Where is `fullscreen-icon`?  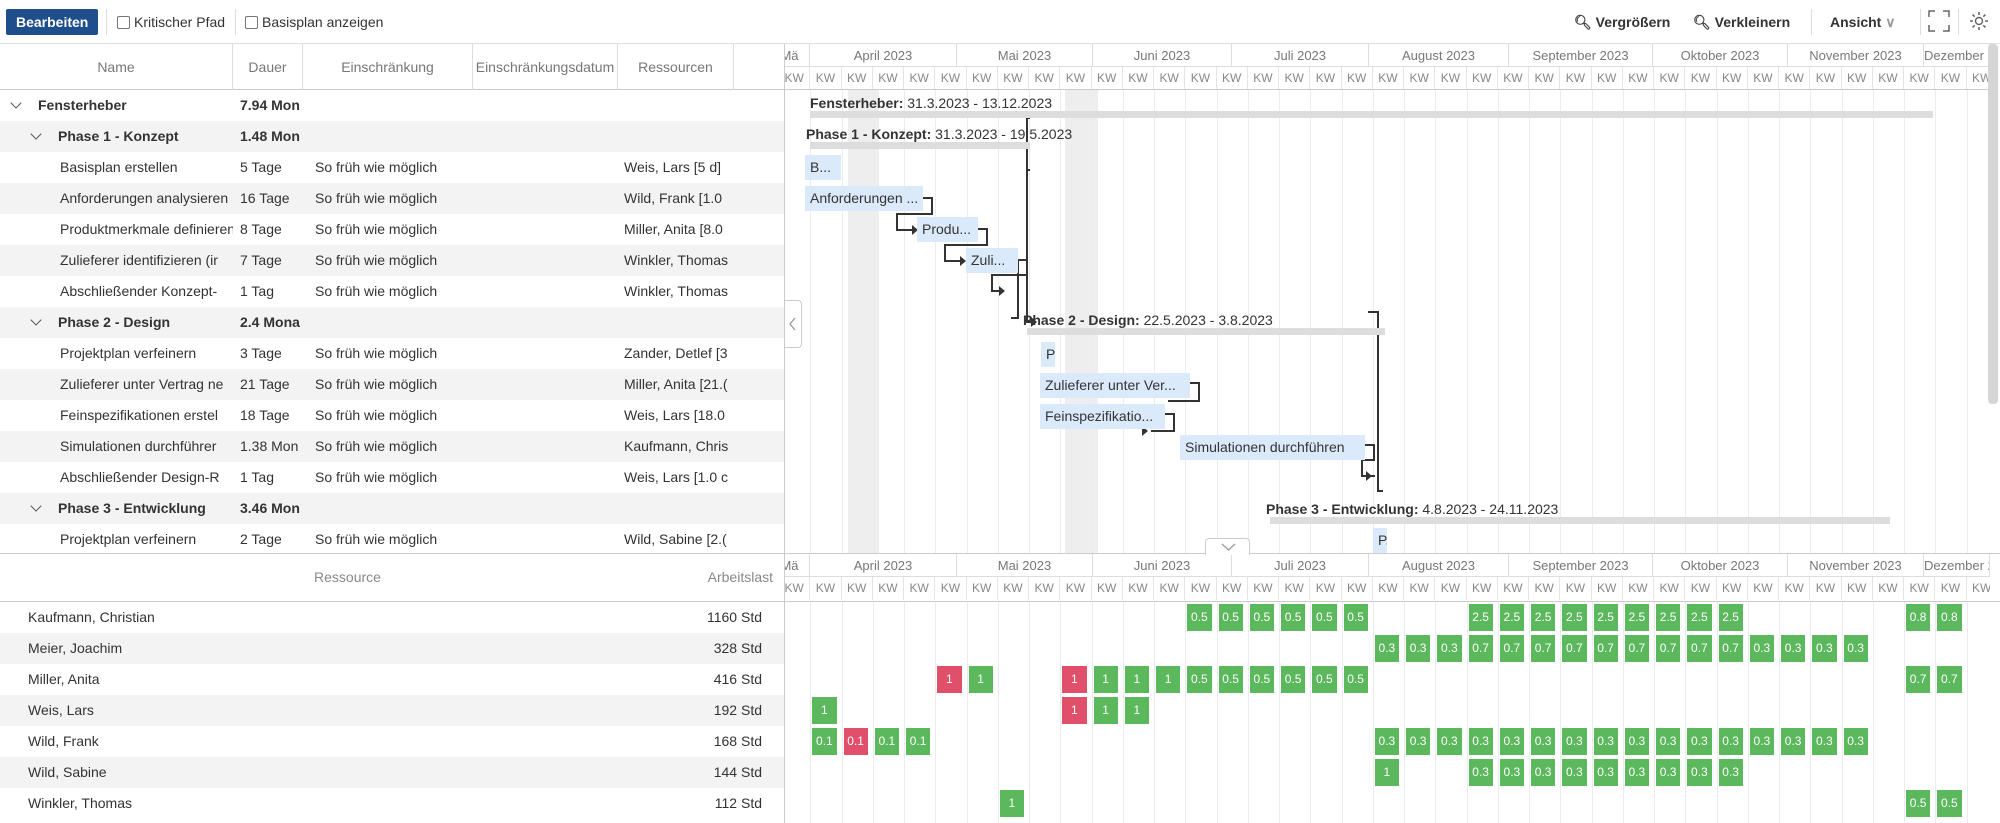 fullscreen-icon is located at coordinates (1939, 21).